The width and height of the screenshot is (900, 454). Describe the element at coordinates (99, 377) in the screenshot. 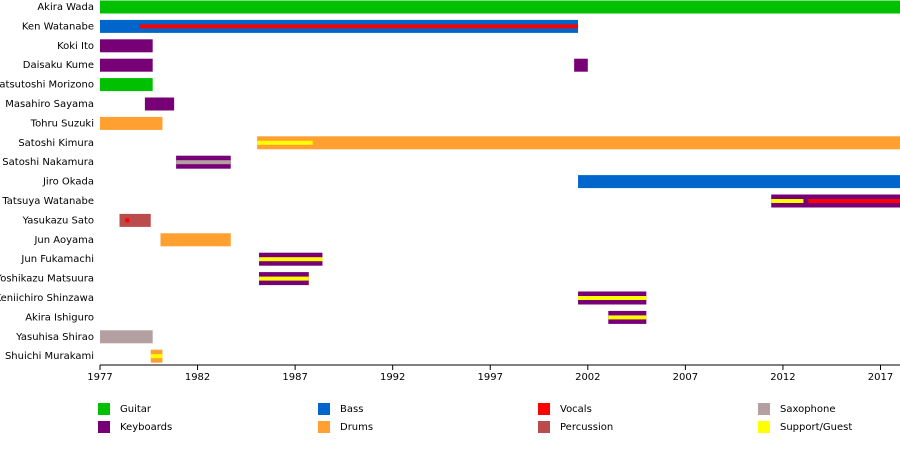

I see `x-tick-label: 1977` at that location.